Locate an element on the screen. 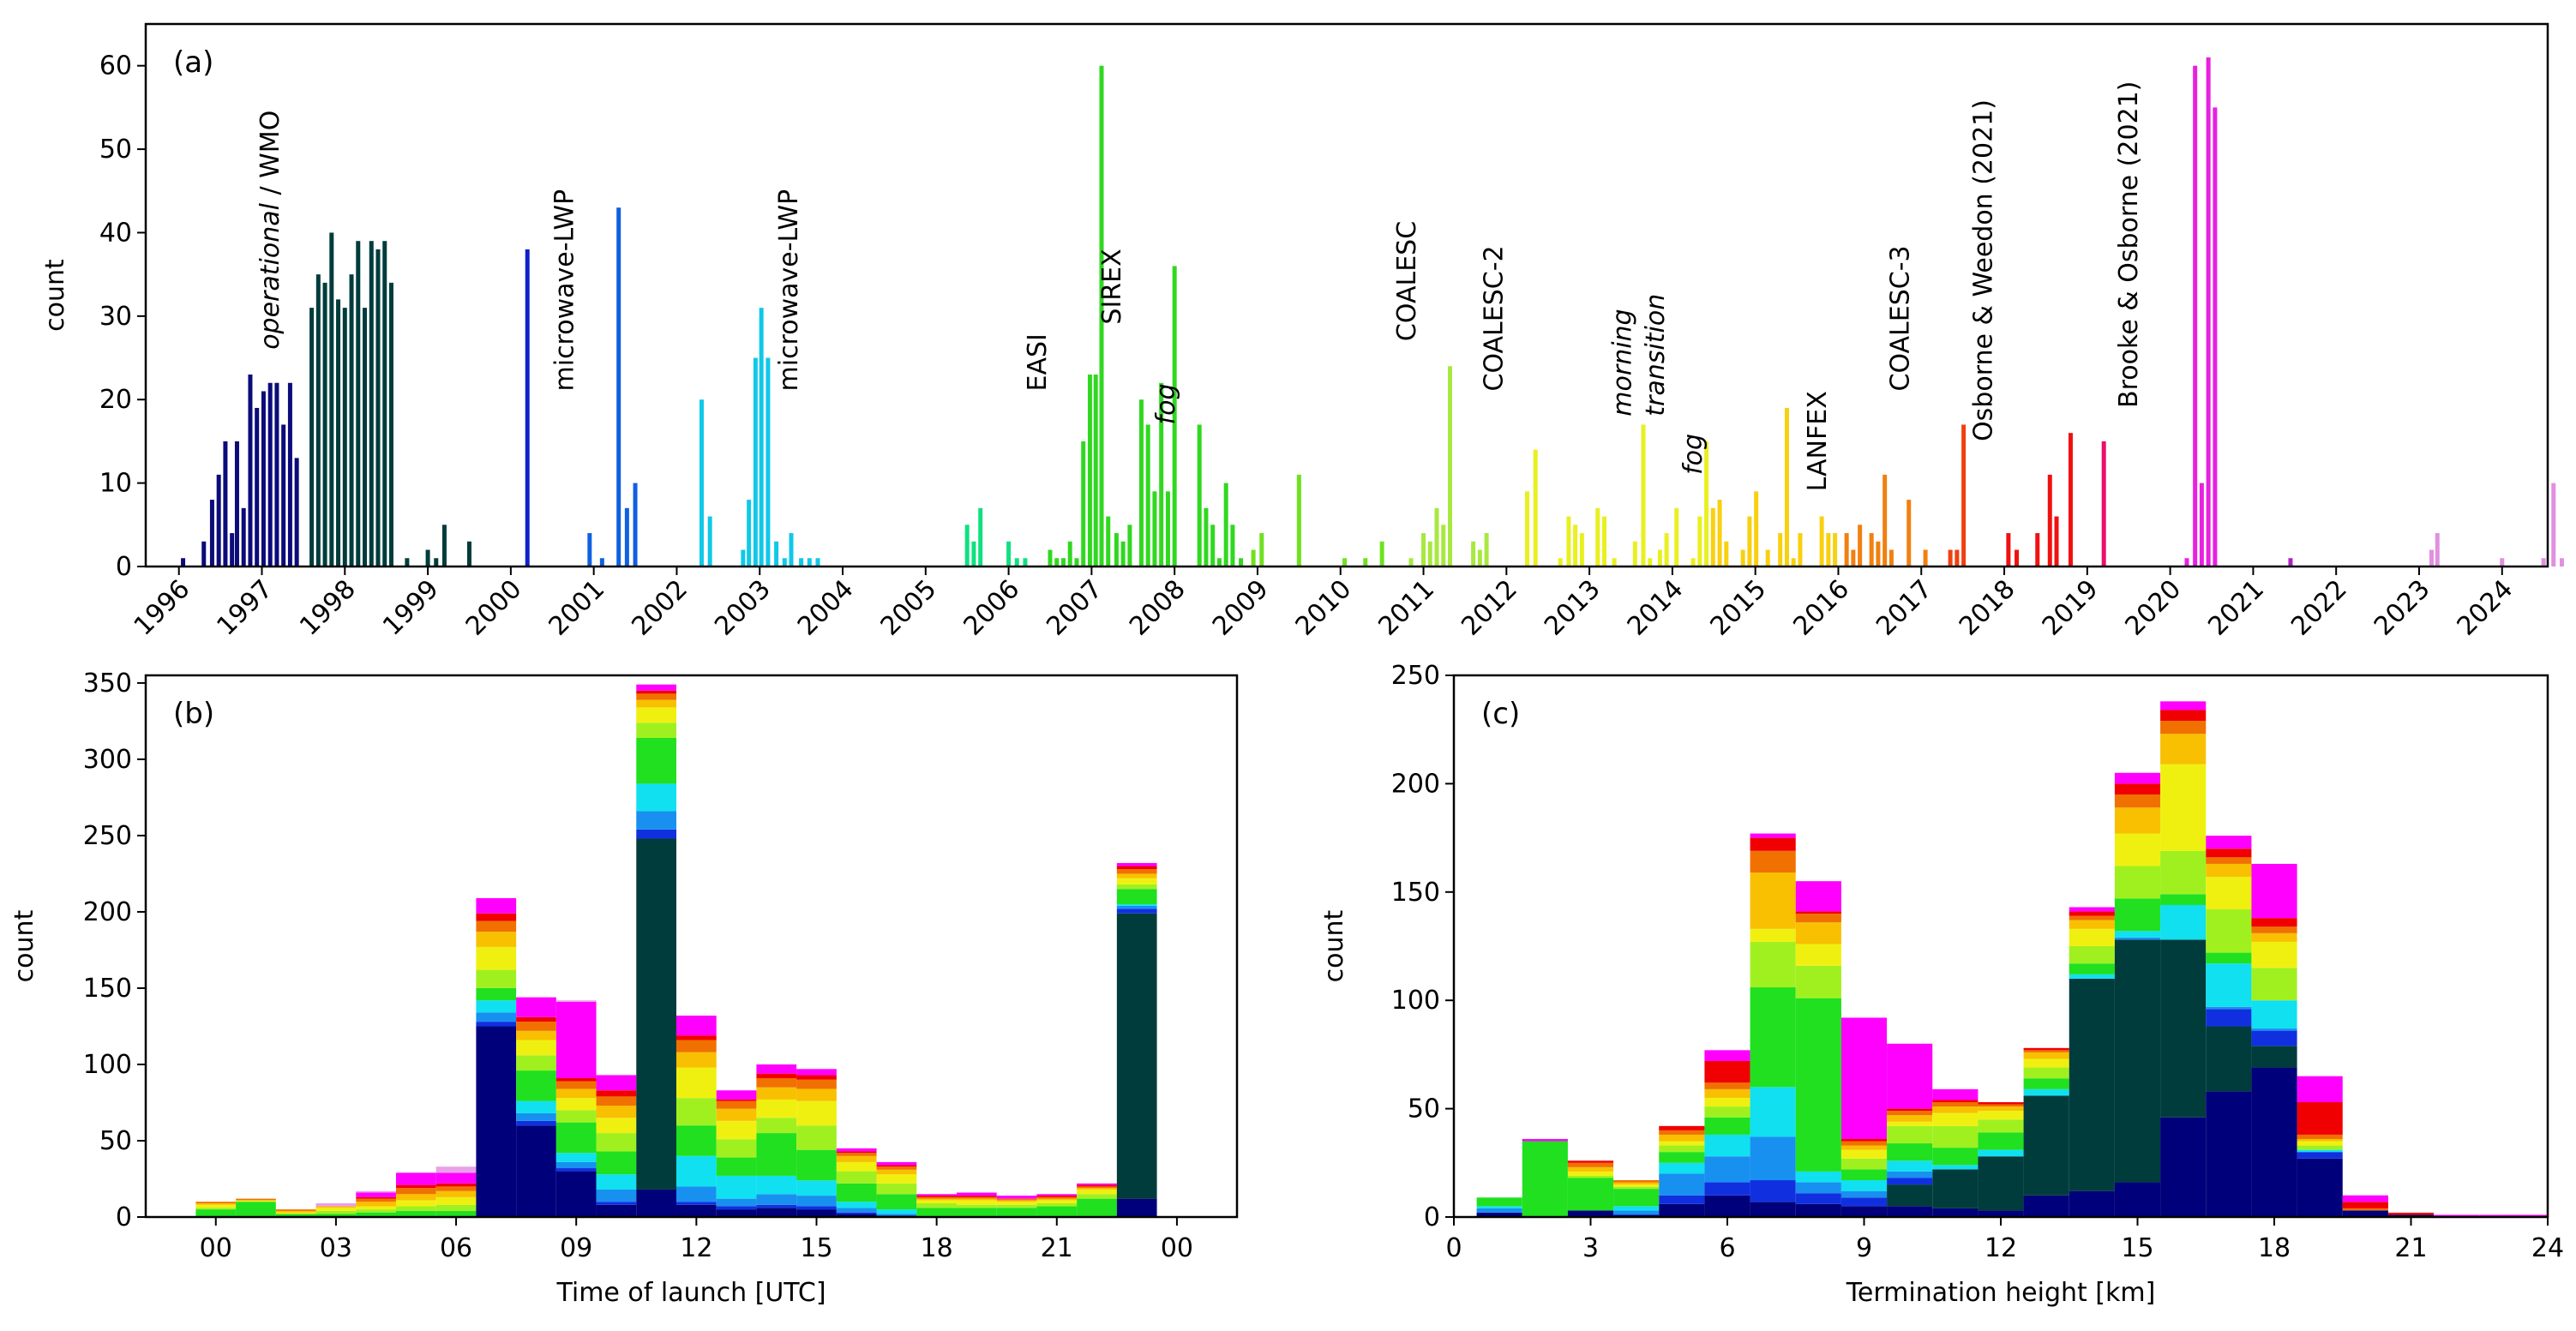 This screenshot has height=1331, width=2576. x-tick-label: 1999 is located at coordinates (411, 608).